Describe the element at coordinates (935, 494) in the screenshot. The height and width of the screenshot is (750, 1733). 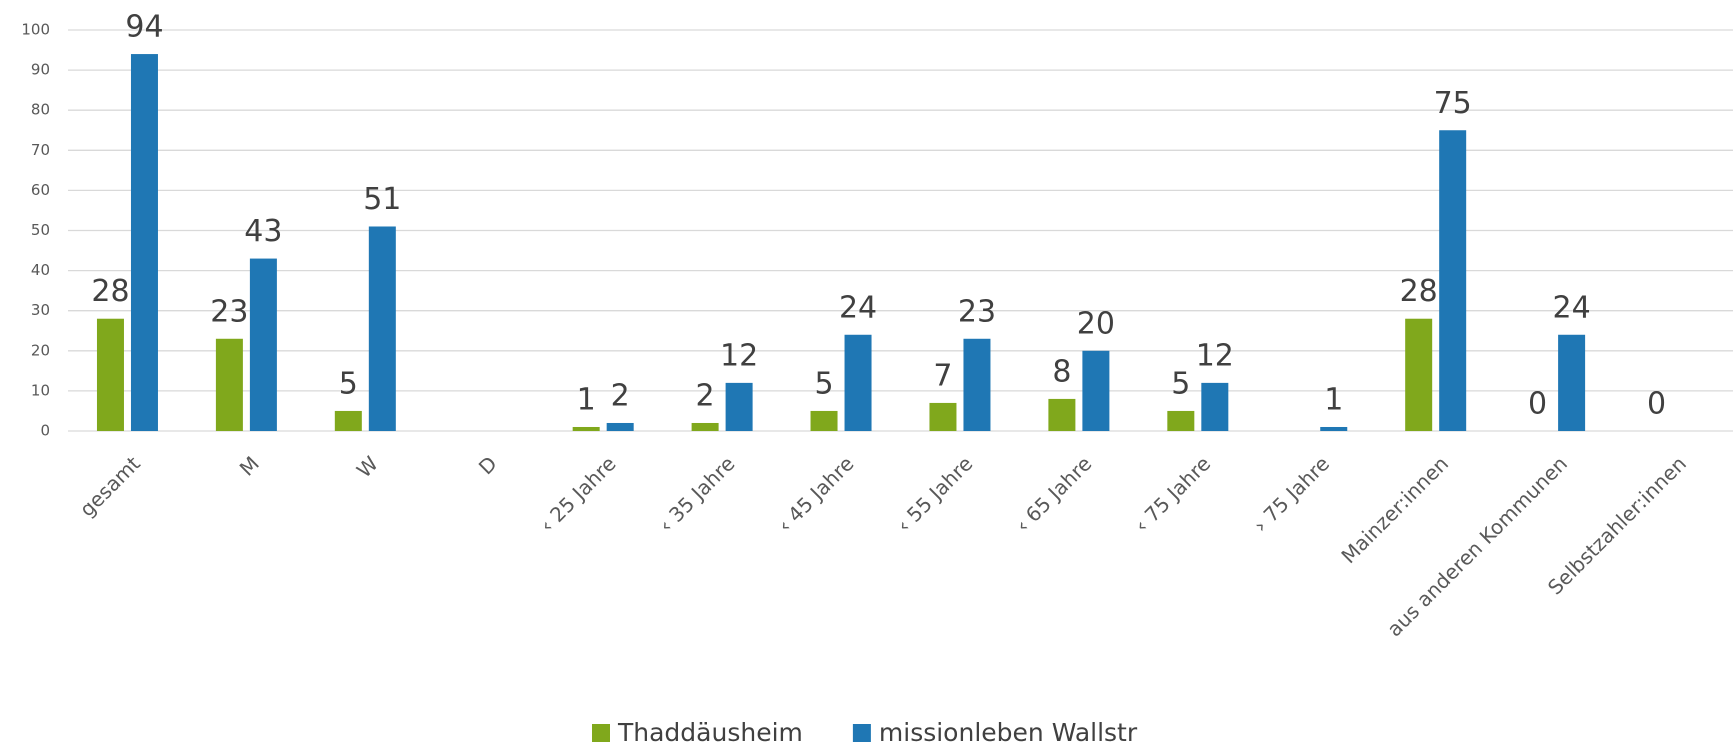
I see `x-tick-label: ‹ 55 Jahre` at that location.